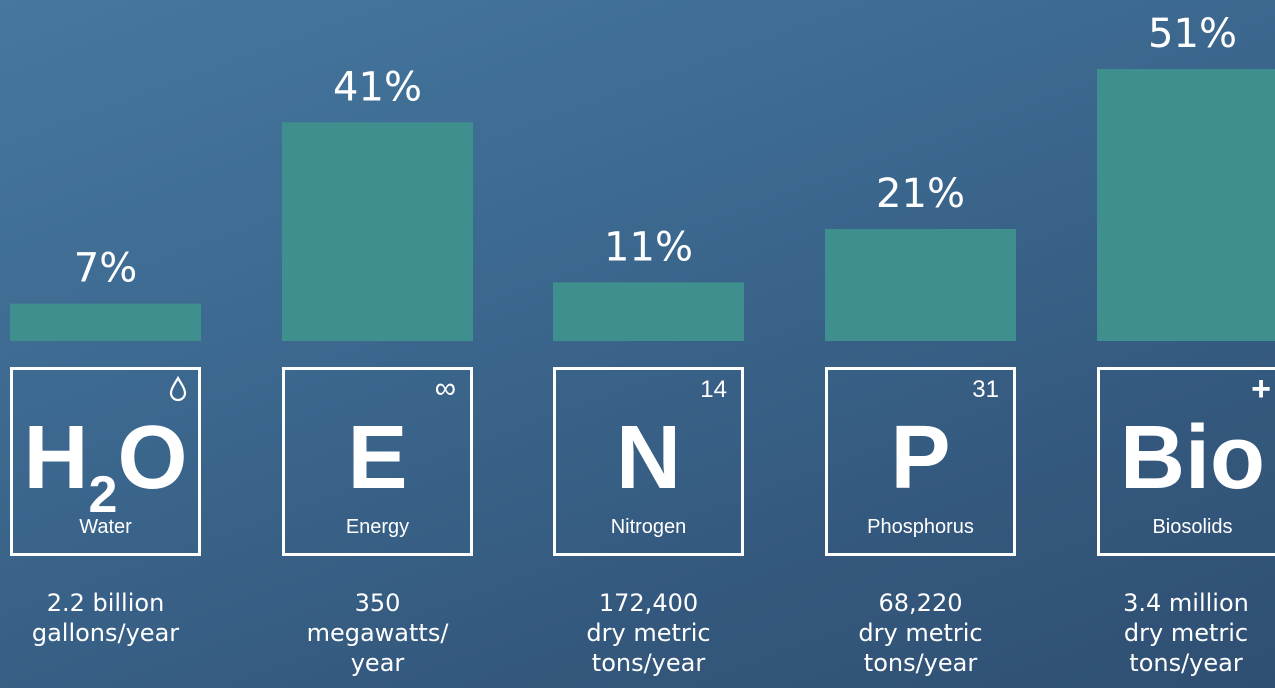 The image size is (1275, 688). What do you see at coordinates (377, 458) in the screenshot?
I see `element-symbol: E` at bounding box center [377, 458].